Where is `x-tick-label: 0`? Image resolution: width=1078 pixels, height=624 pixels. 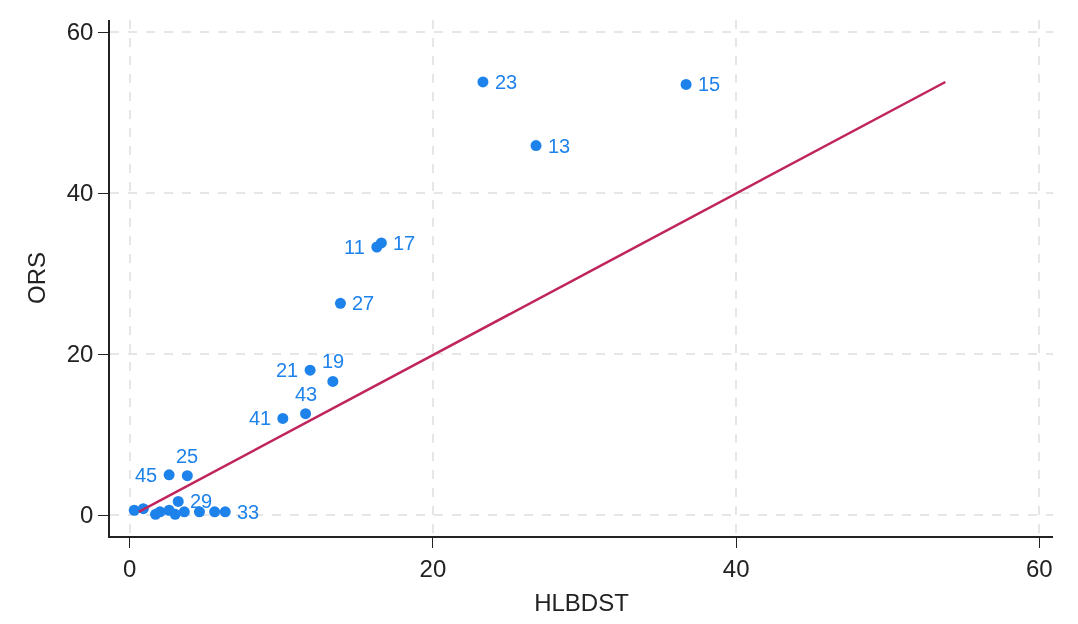 x-tick-label: 0 is located at coordinates (130, 568).